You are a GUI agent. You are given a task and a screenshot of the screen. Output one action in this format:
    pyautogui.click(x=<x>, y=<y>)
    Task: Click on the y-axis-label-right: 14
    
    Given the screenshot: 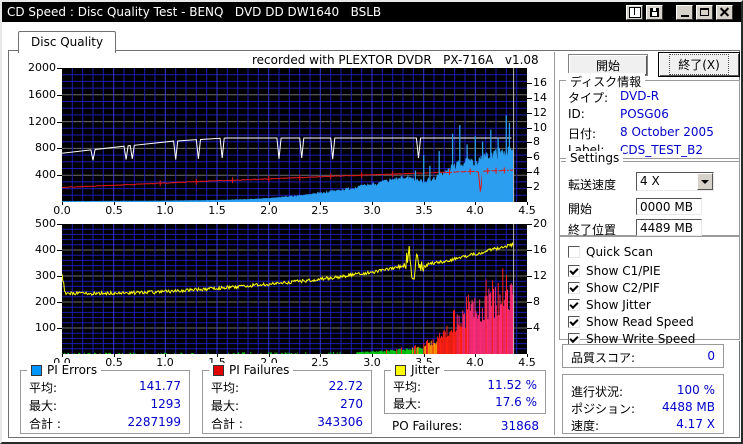 What is the action you would take?
    pyautogui.click(x=540, y=97)
    